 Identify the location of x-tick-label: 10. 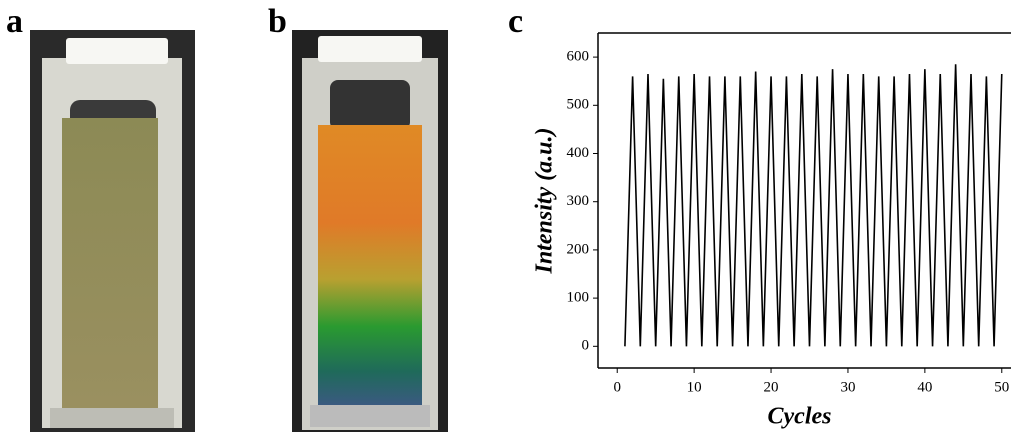
(694, 387).